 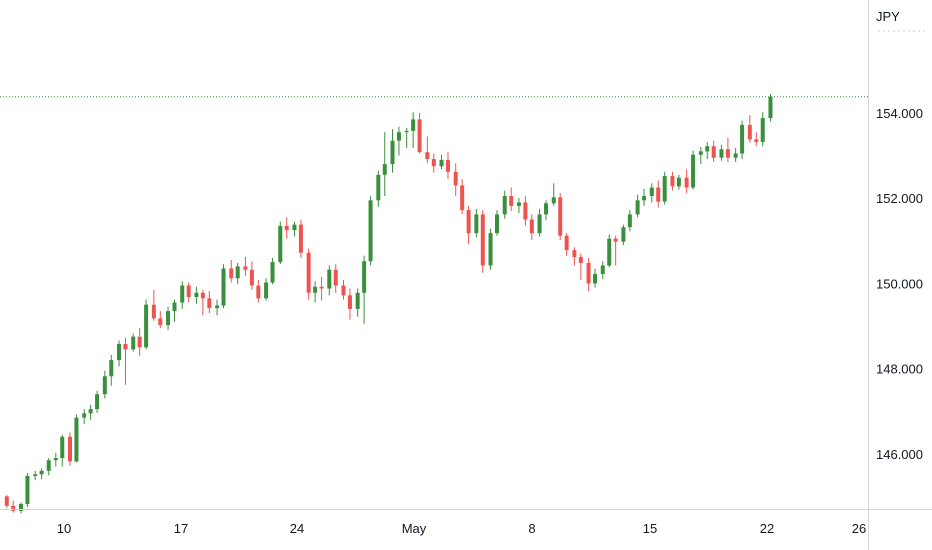 What do you see at coordinates (181, 528) in the screenshot?
I see `time-tick-label: 17` at bounding box center [181, 528].